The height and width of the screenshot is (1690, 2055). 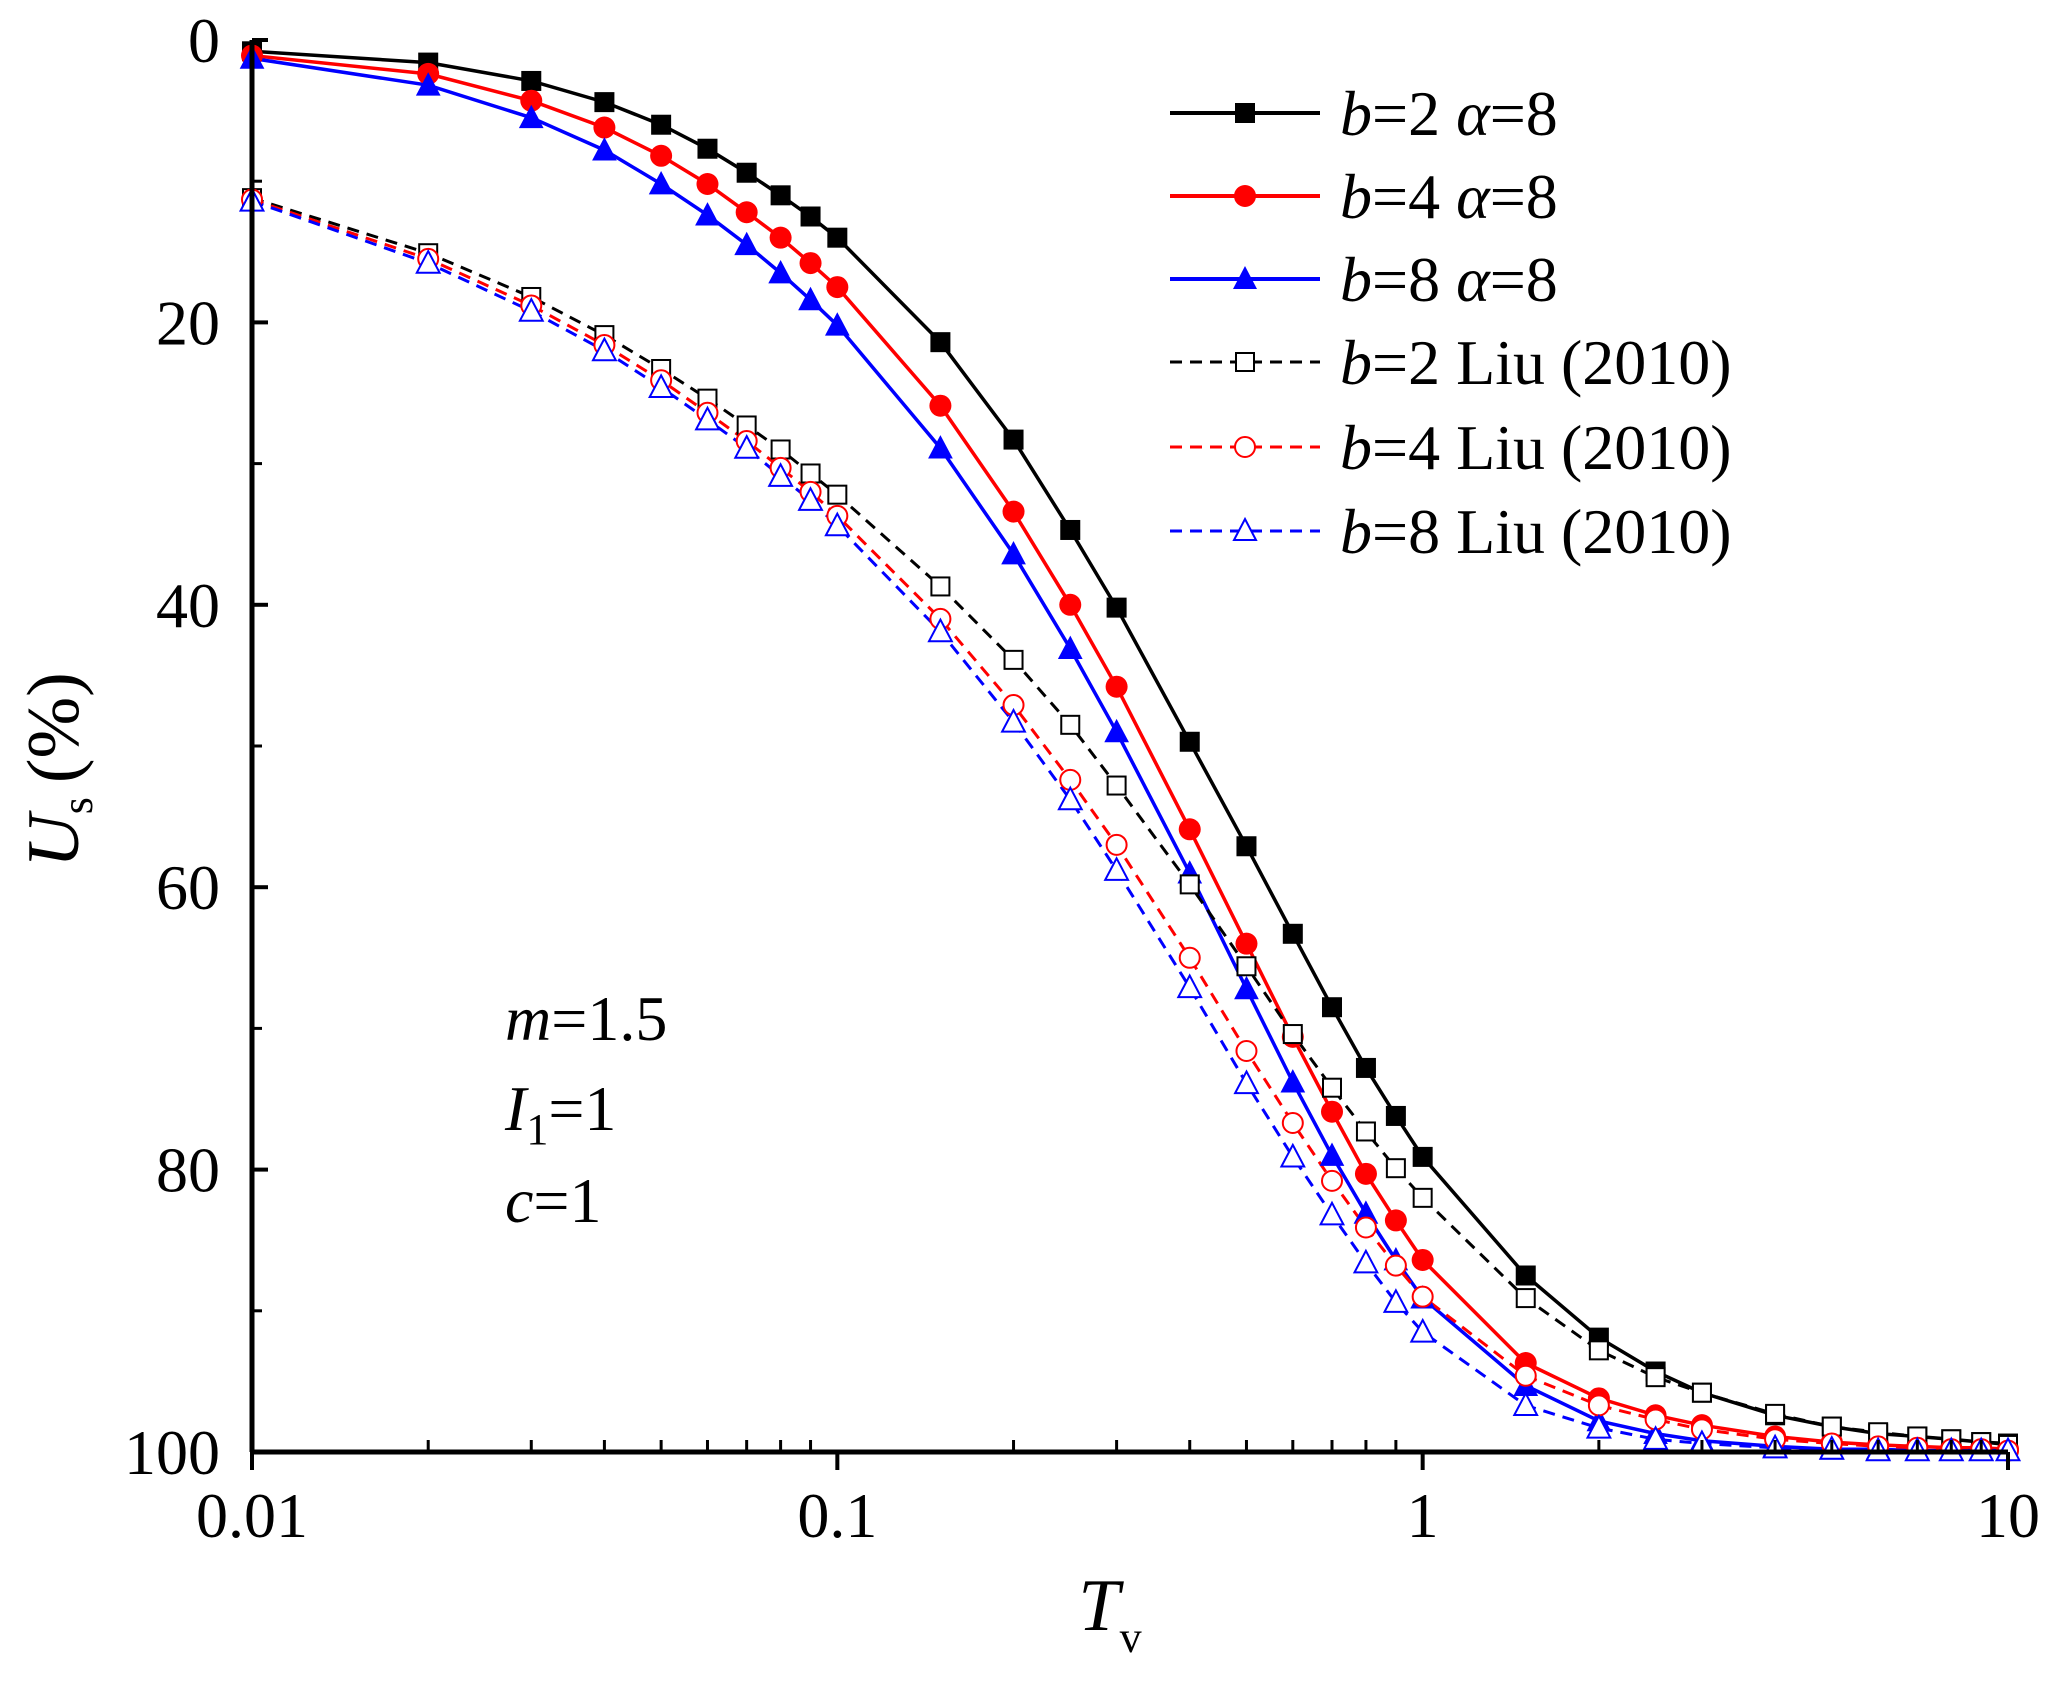 I want to click on legend-entry-b8-liu: b=8 Liu (2010), so click(x=1451, y=531).